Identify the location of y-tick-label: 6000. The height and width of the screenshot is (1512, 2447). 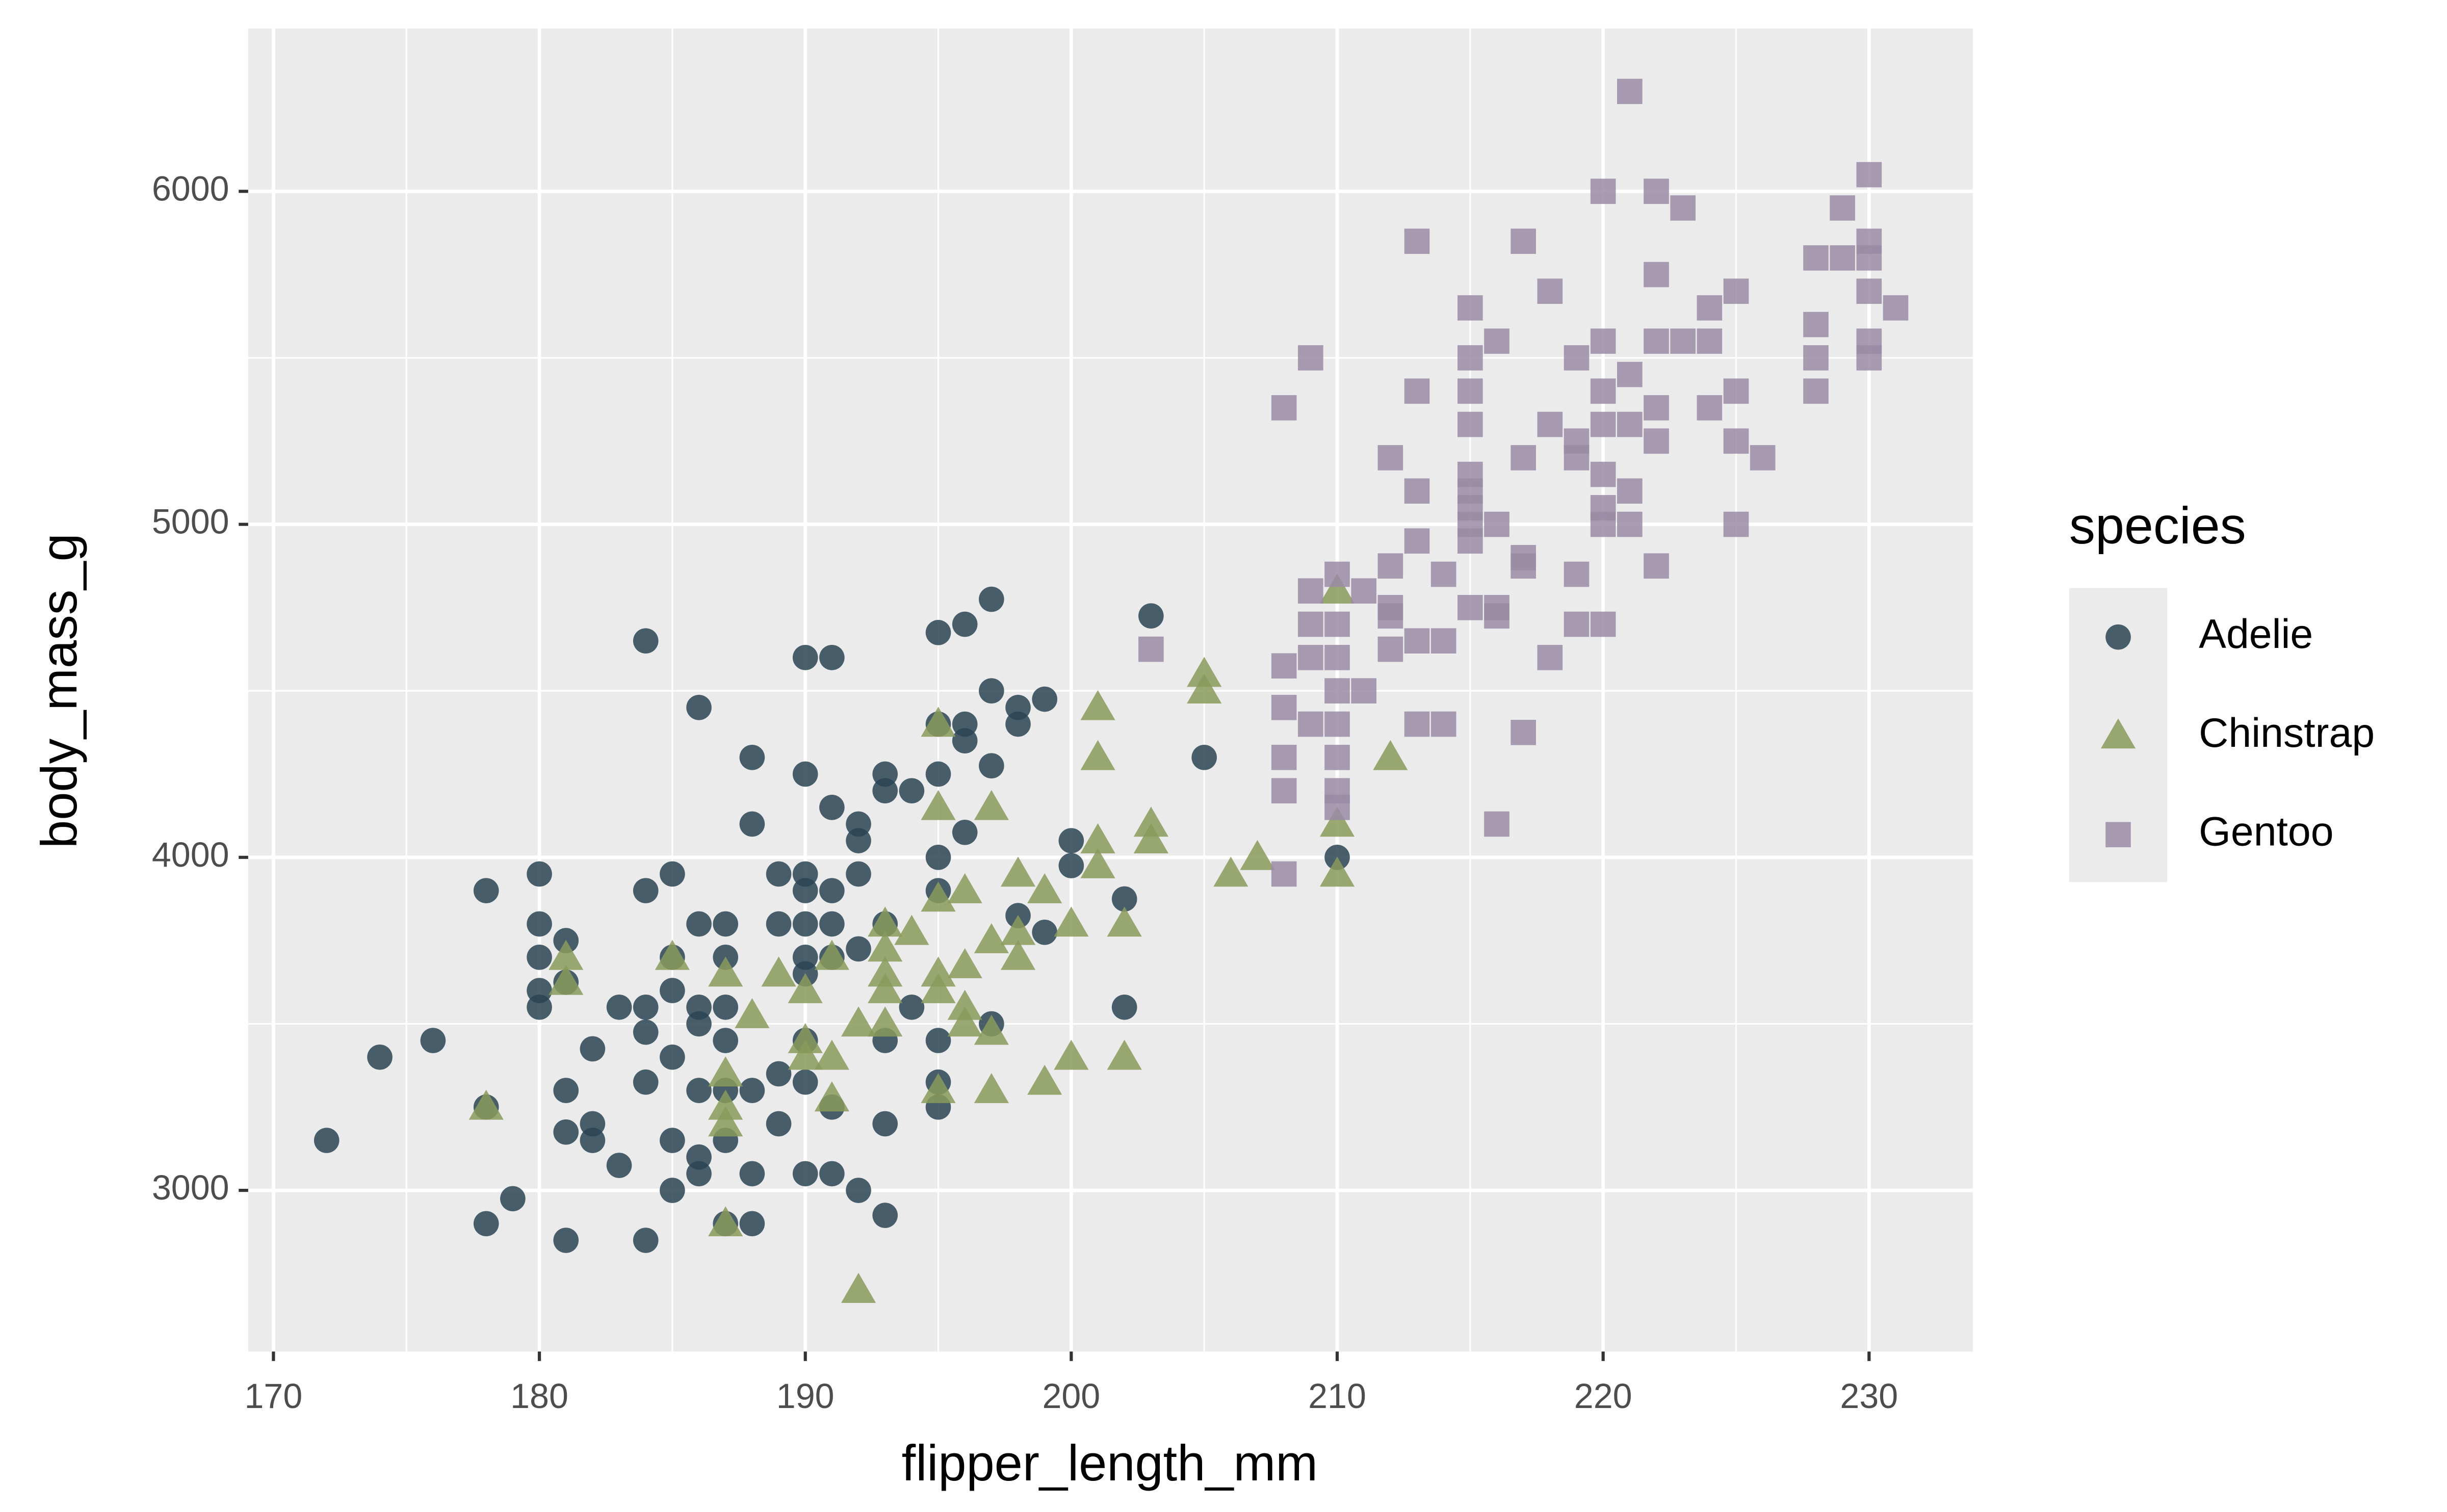
(190, 188).